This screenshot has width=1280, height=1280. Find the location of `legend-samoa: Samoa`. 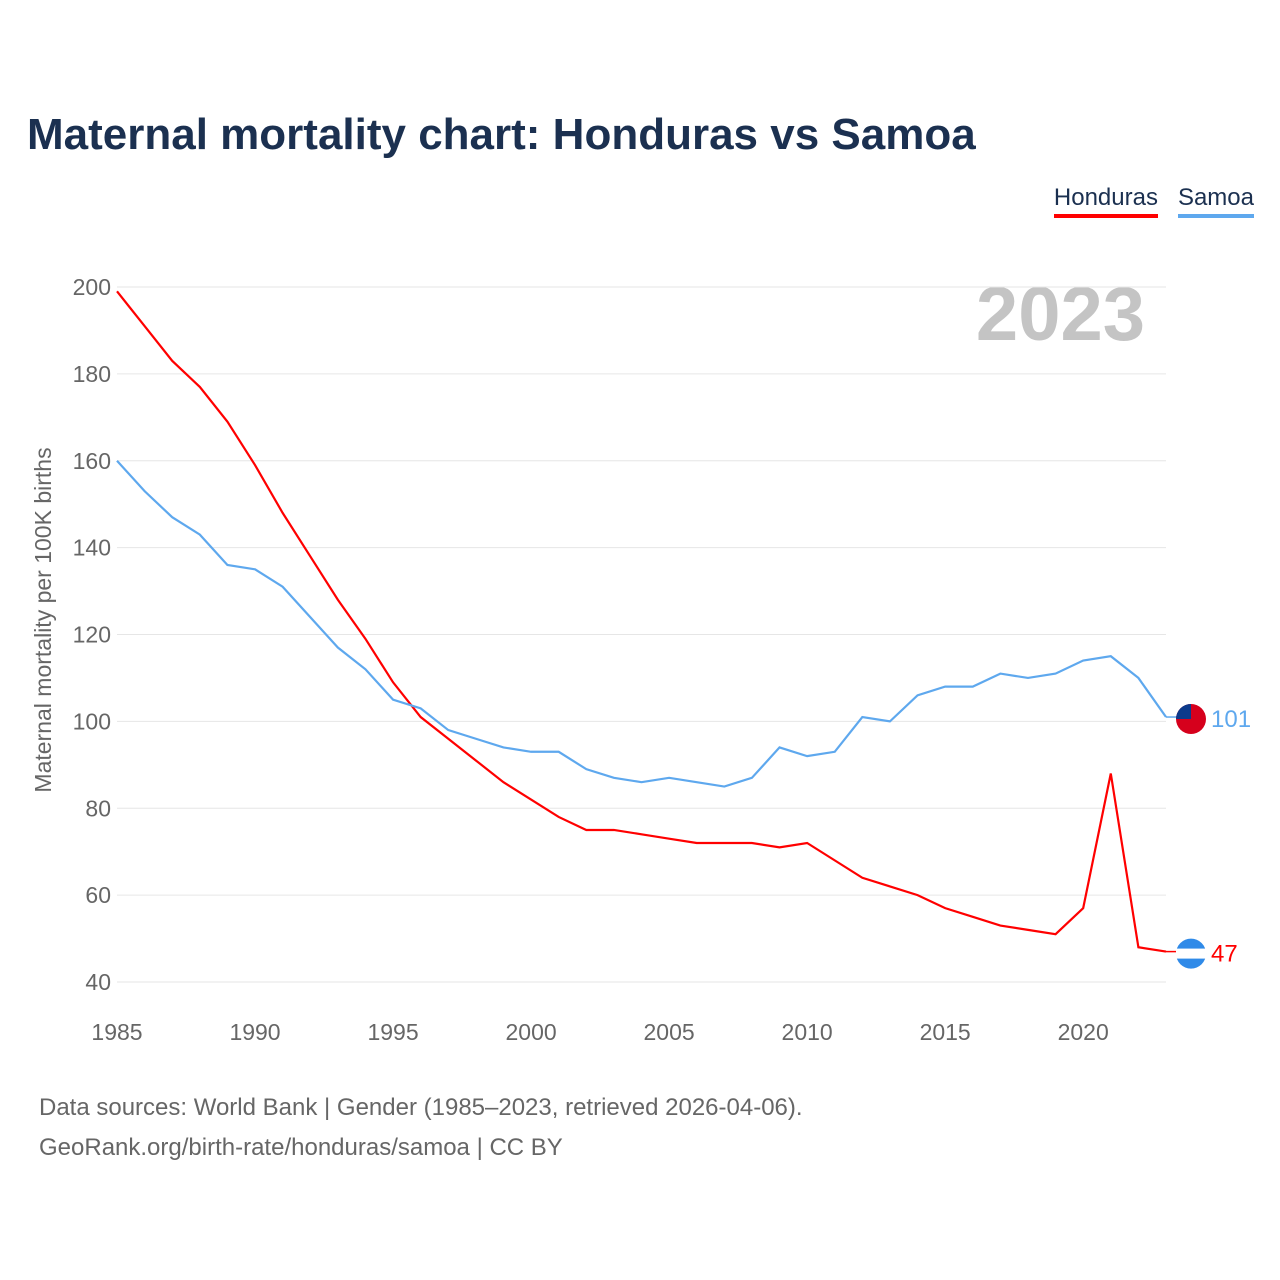

legend-samoa: Samoa is located at coordinates (1215, 201).